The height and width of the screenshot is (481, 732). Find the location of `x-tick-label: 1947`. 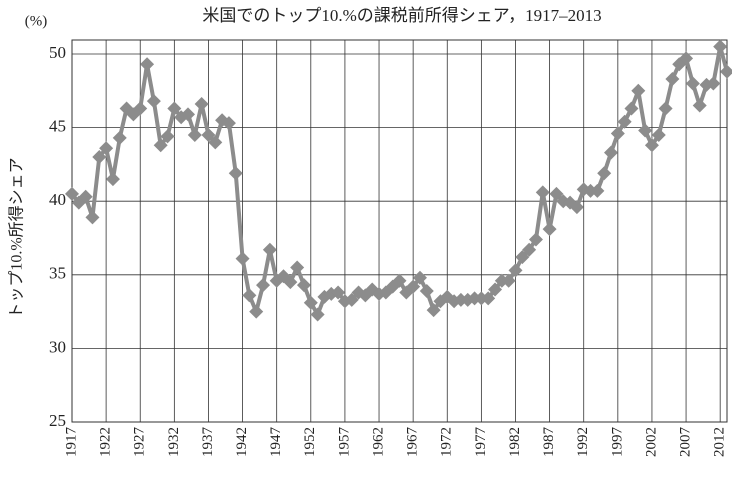

x-tick-label: 1947 is located at coordinates (276, 442).